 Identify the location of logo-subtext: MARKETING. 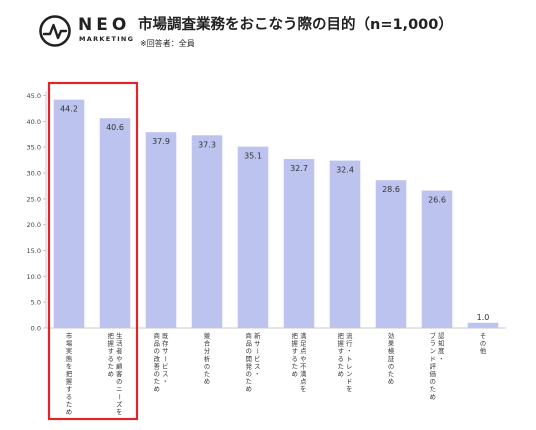
(107, 39).